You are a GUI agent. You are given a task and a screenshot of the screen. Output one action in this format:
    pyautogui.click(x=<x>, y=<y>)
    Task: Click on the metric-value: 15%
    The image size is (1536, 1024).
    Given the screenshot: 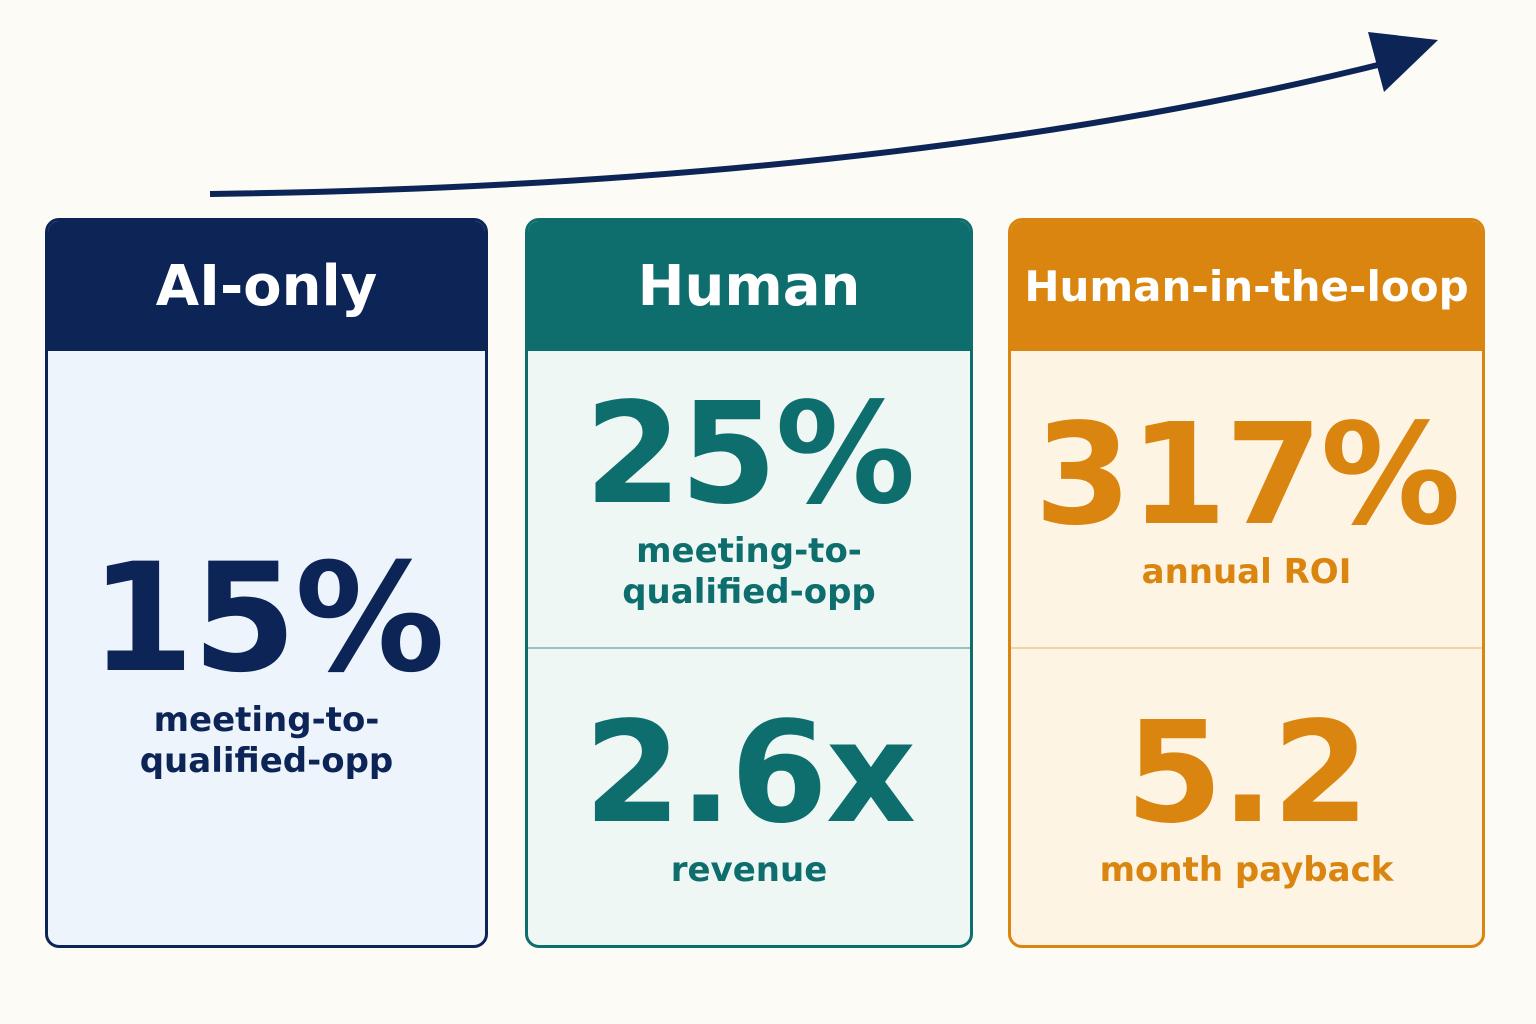 What is the action you would take?
    pyautogui.click(x=267, y=619)
    